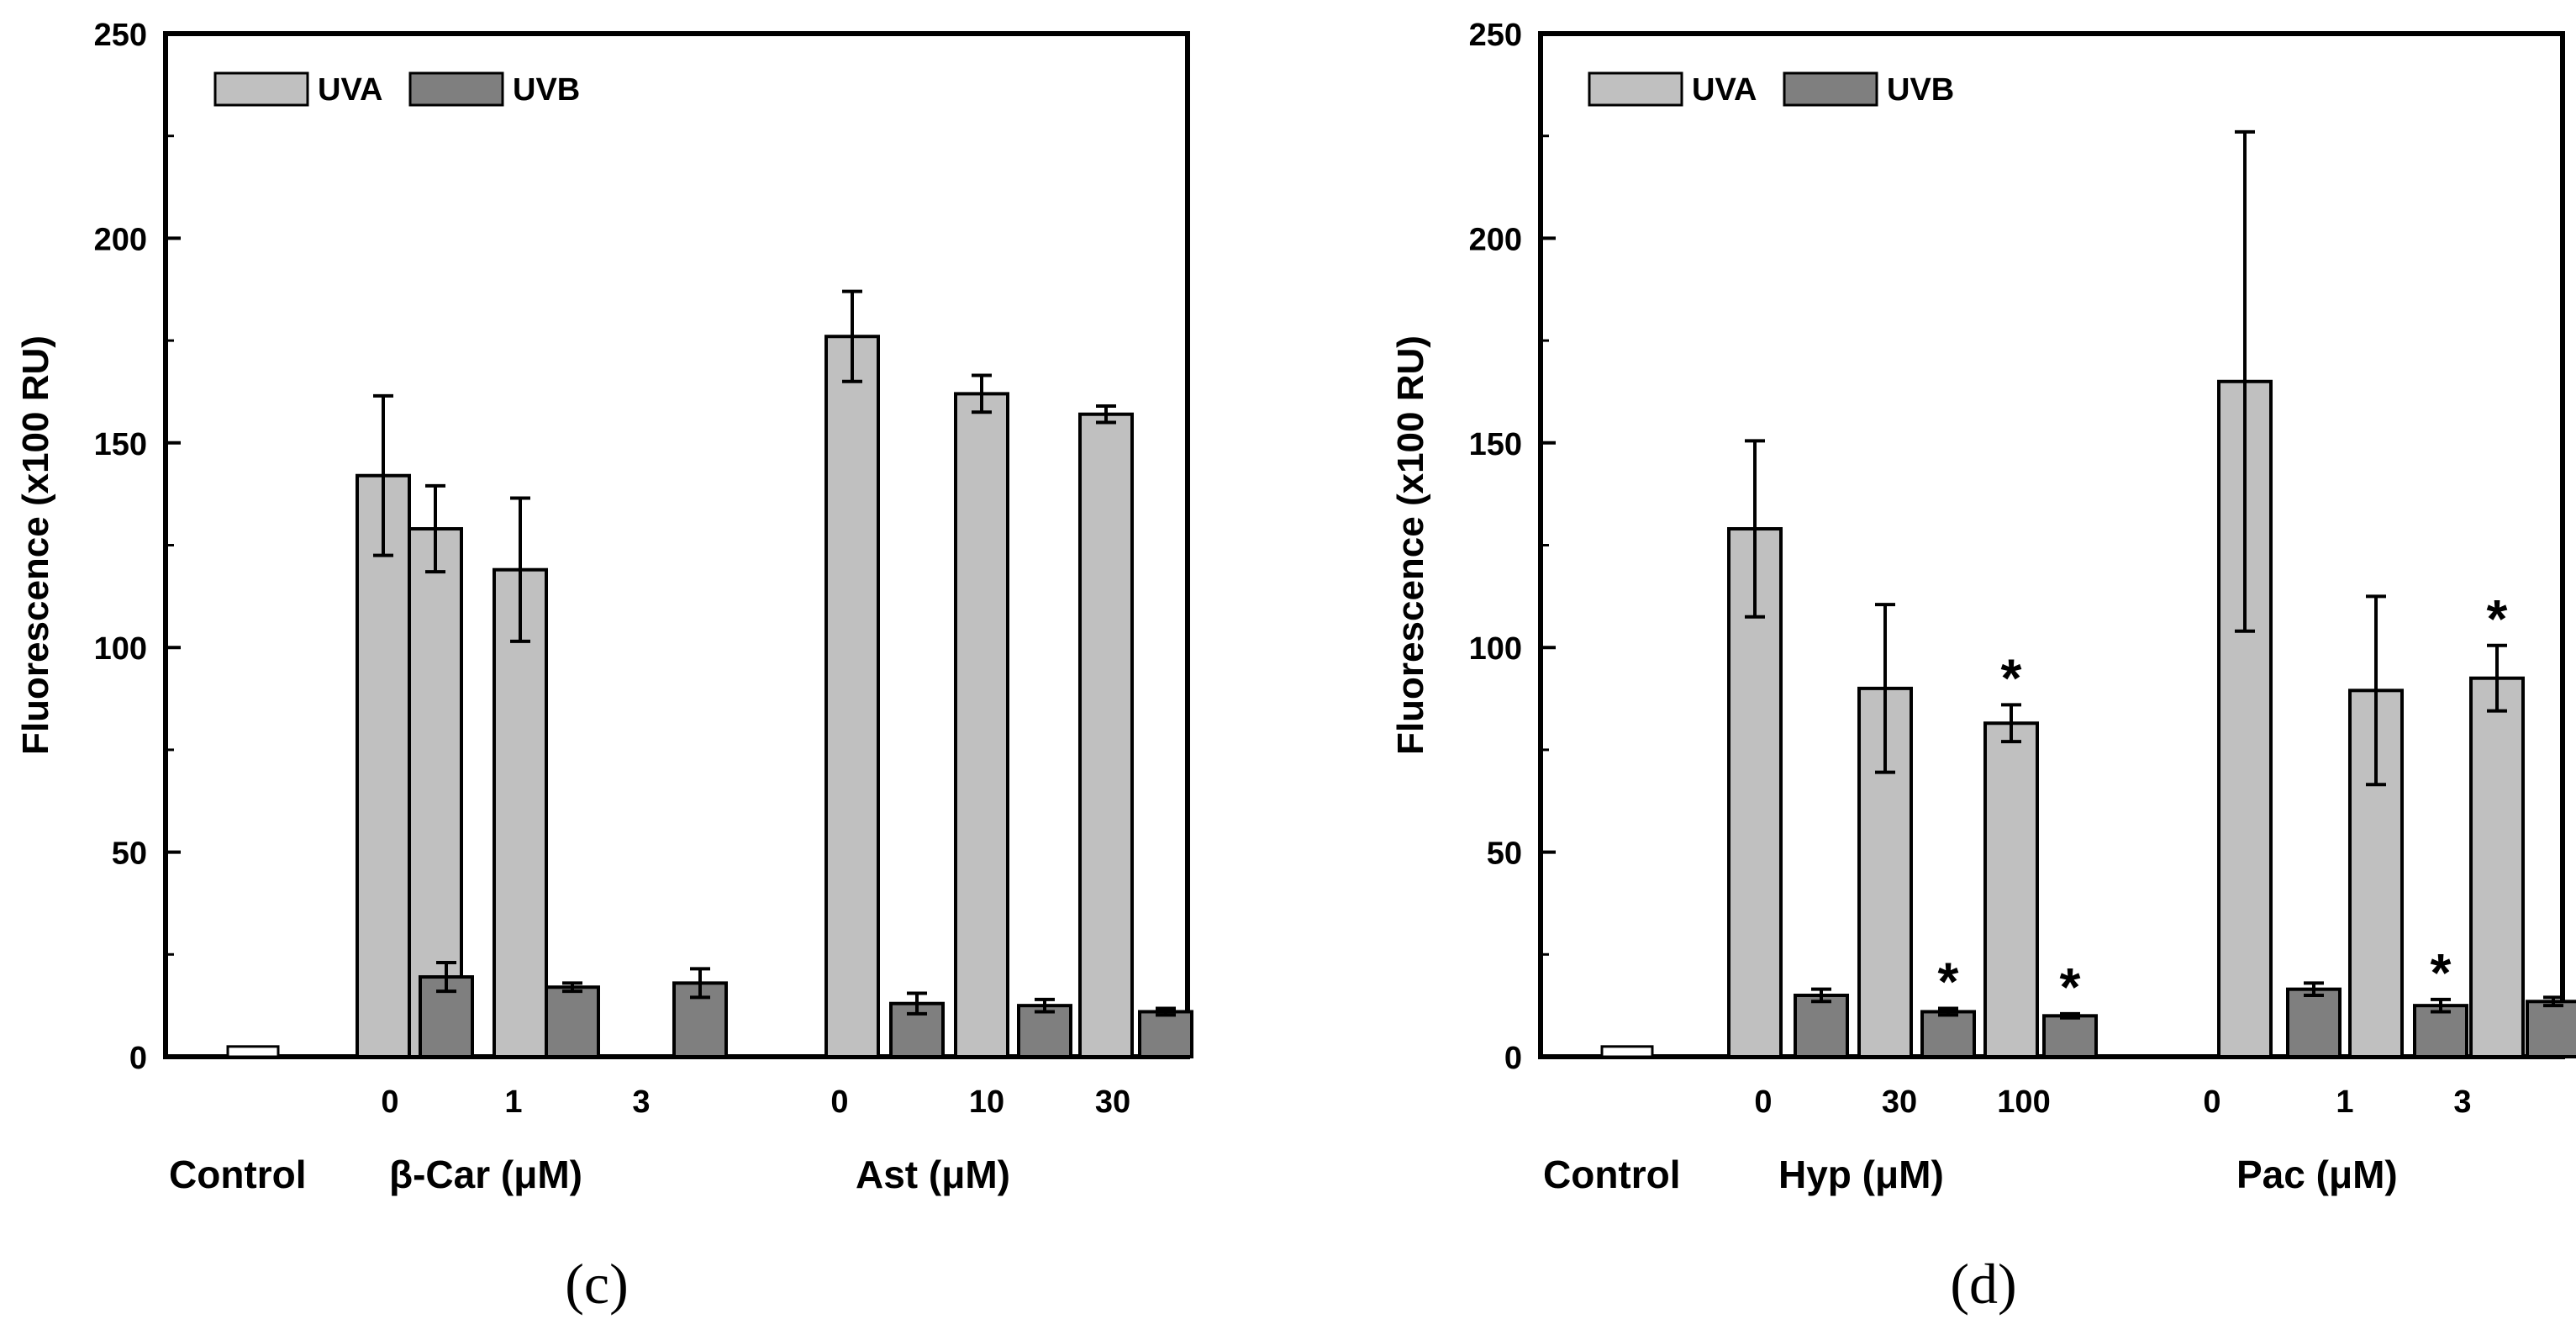 This screenshot has height=1335, width=2576. Describe the element at coordinates (596, 1284) in the screenshot. I see `panel-caption: (c)` at that location.